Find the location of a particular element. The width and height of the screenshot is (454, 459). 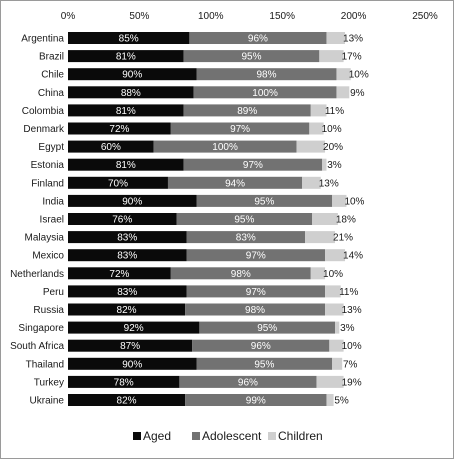

data-label: 98% is located at coordinates (241, 274).